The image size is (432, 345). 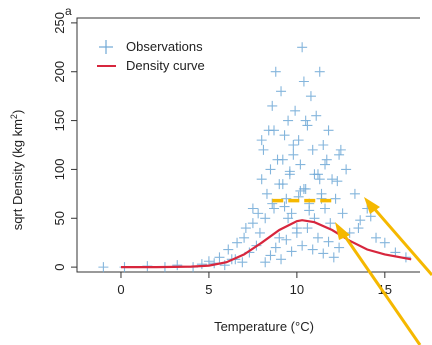 What do you see at coordinates (68, 11) in the screenshot?
I see `panel-label: a` at bounding box center [68, 11].